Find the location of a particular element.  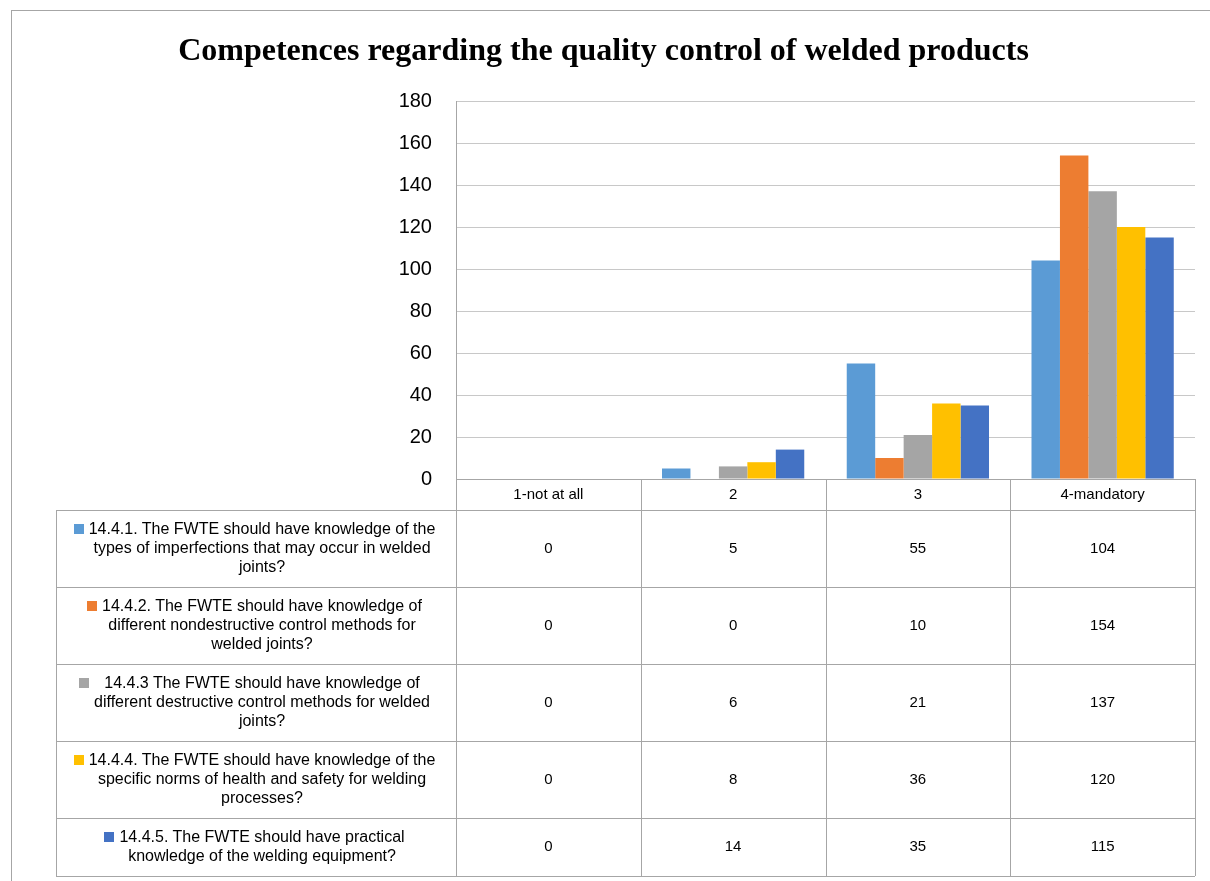

x-tick-label: 1-not at all is located at coordinates (548, 494).